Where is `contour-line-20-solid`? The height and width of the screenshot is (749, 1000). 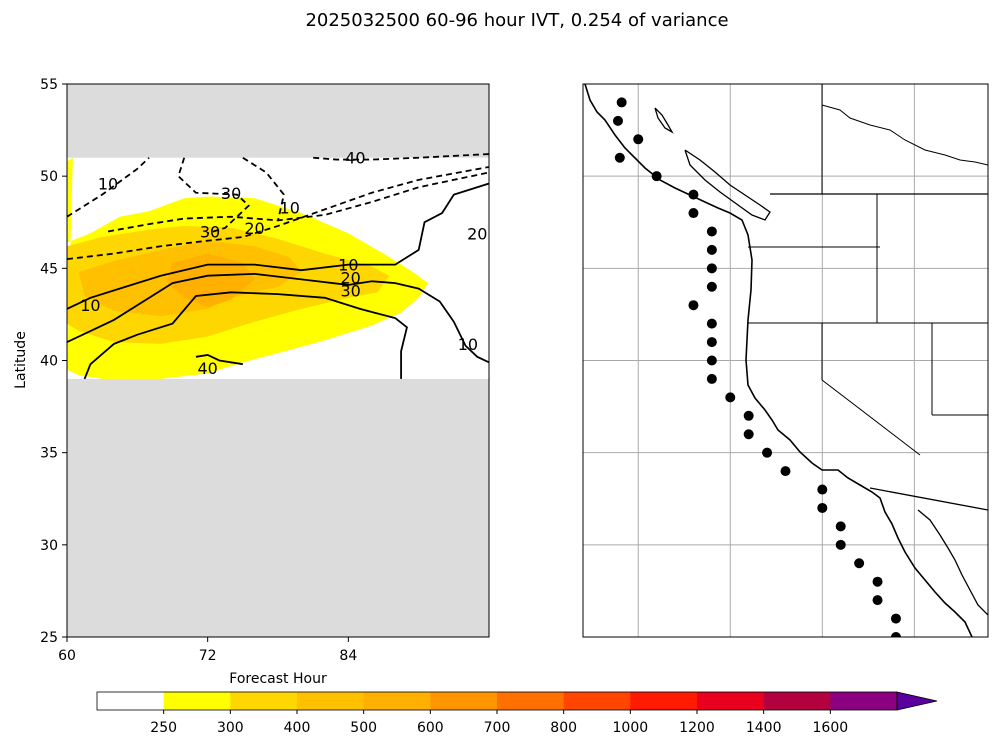
contour-line-20-solid is located at coordinates (278, 318).